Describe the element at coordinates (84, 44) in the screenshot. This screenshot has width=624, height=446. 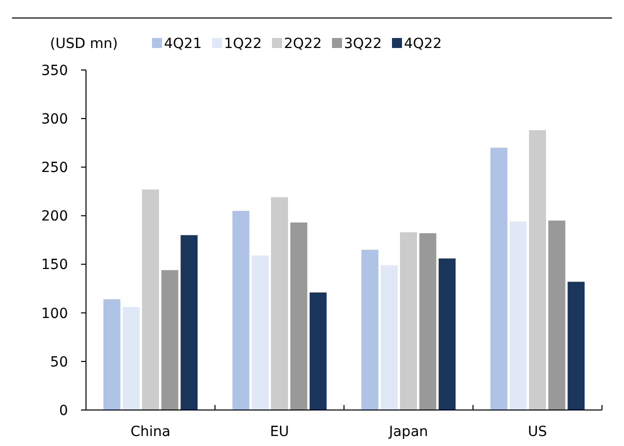
I see `y-axis-title: (USD mn)` at that location.